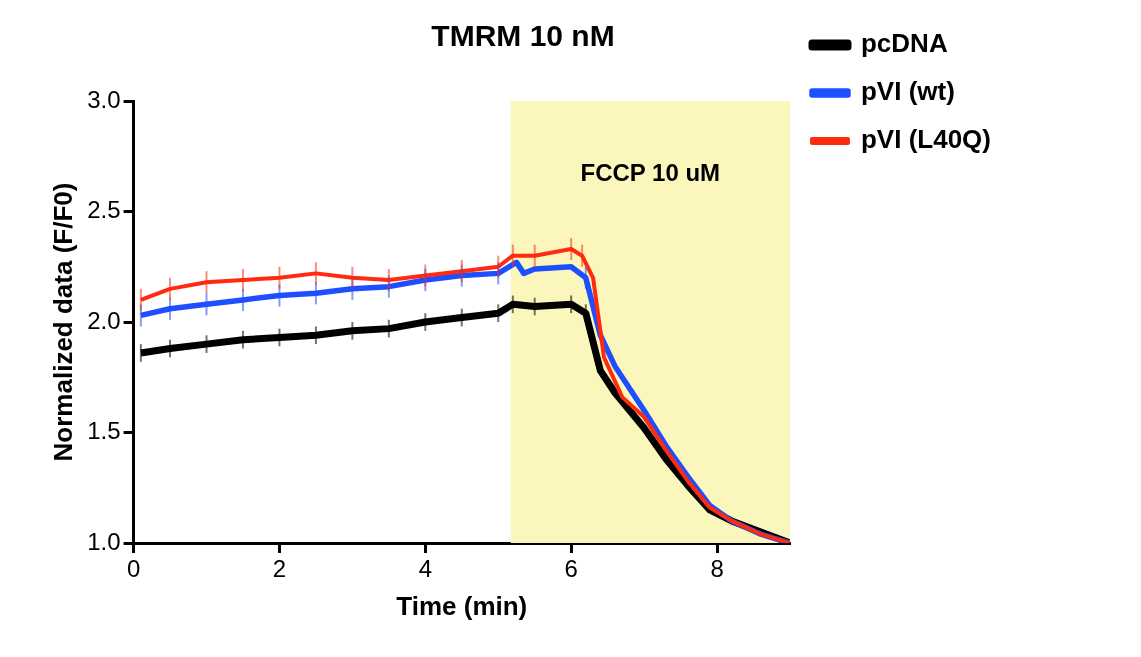  What do you see at coordinates (133, 569) in the screenshot?
I see `x-tick-label: 0` at bounding box center [133, 569].